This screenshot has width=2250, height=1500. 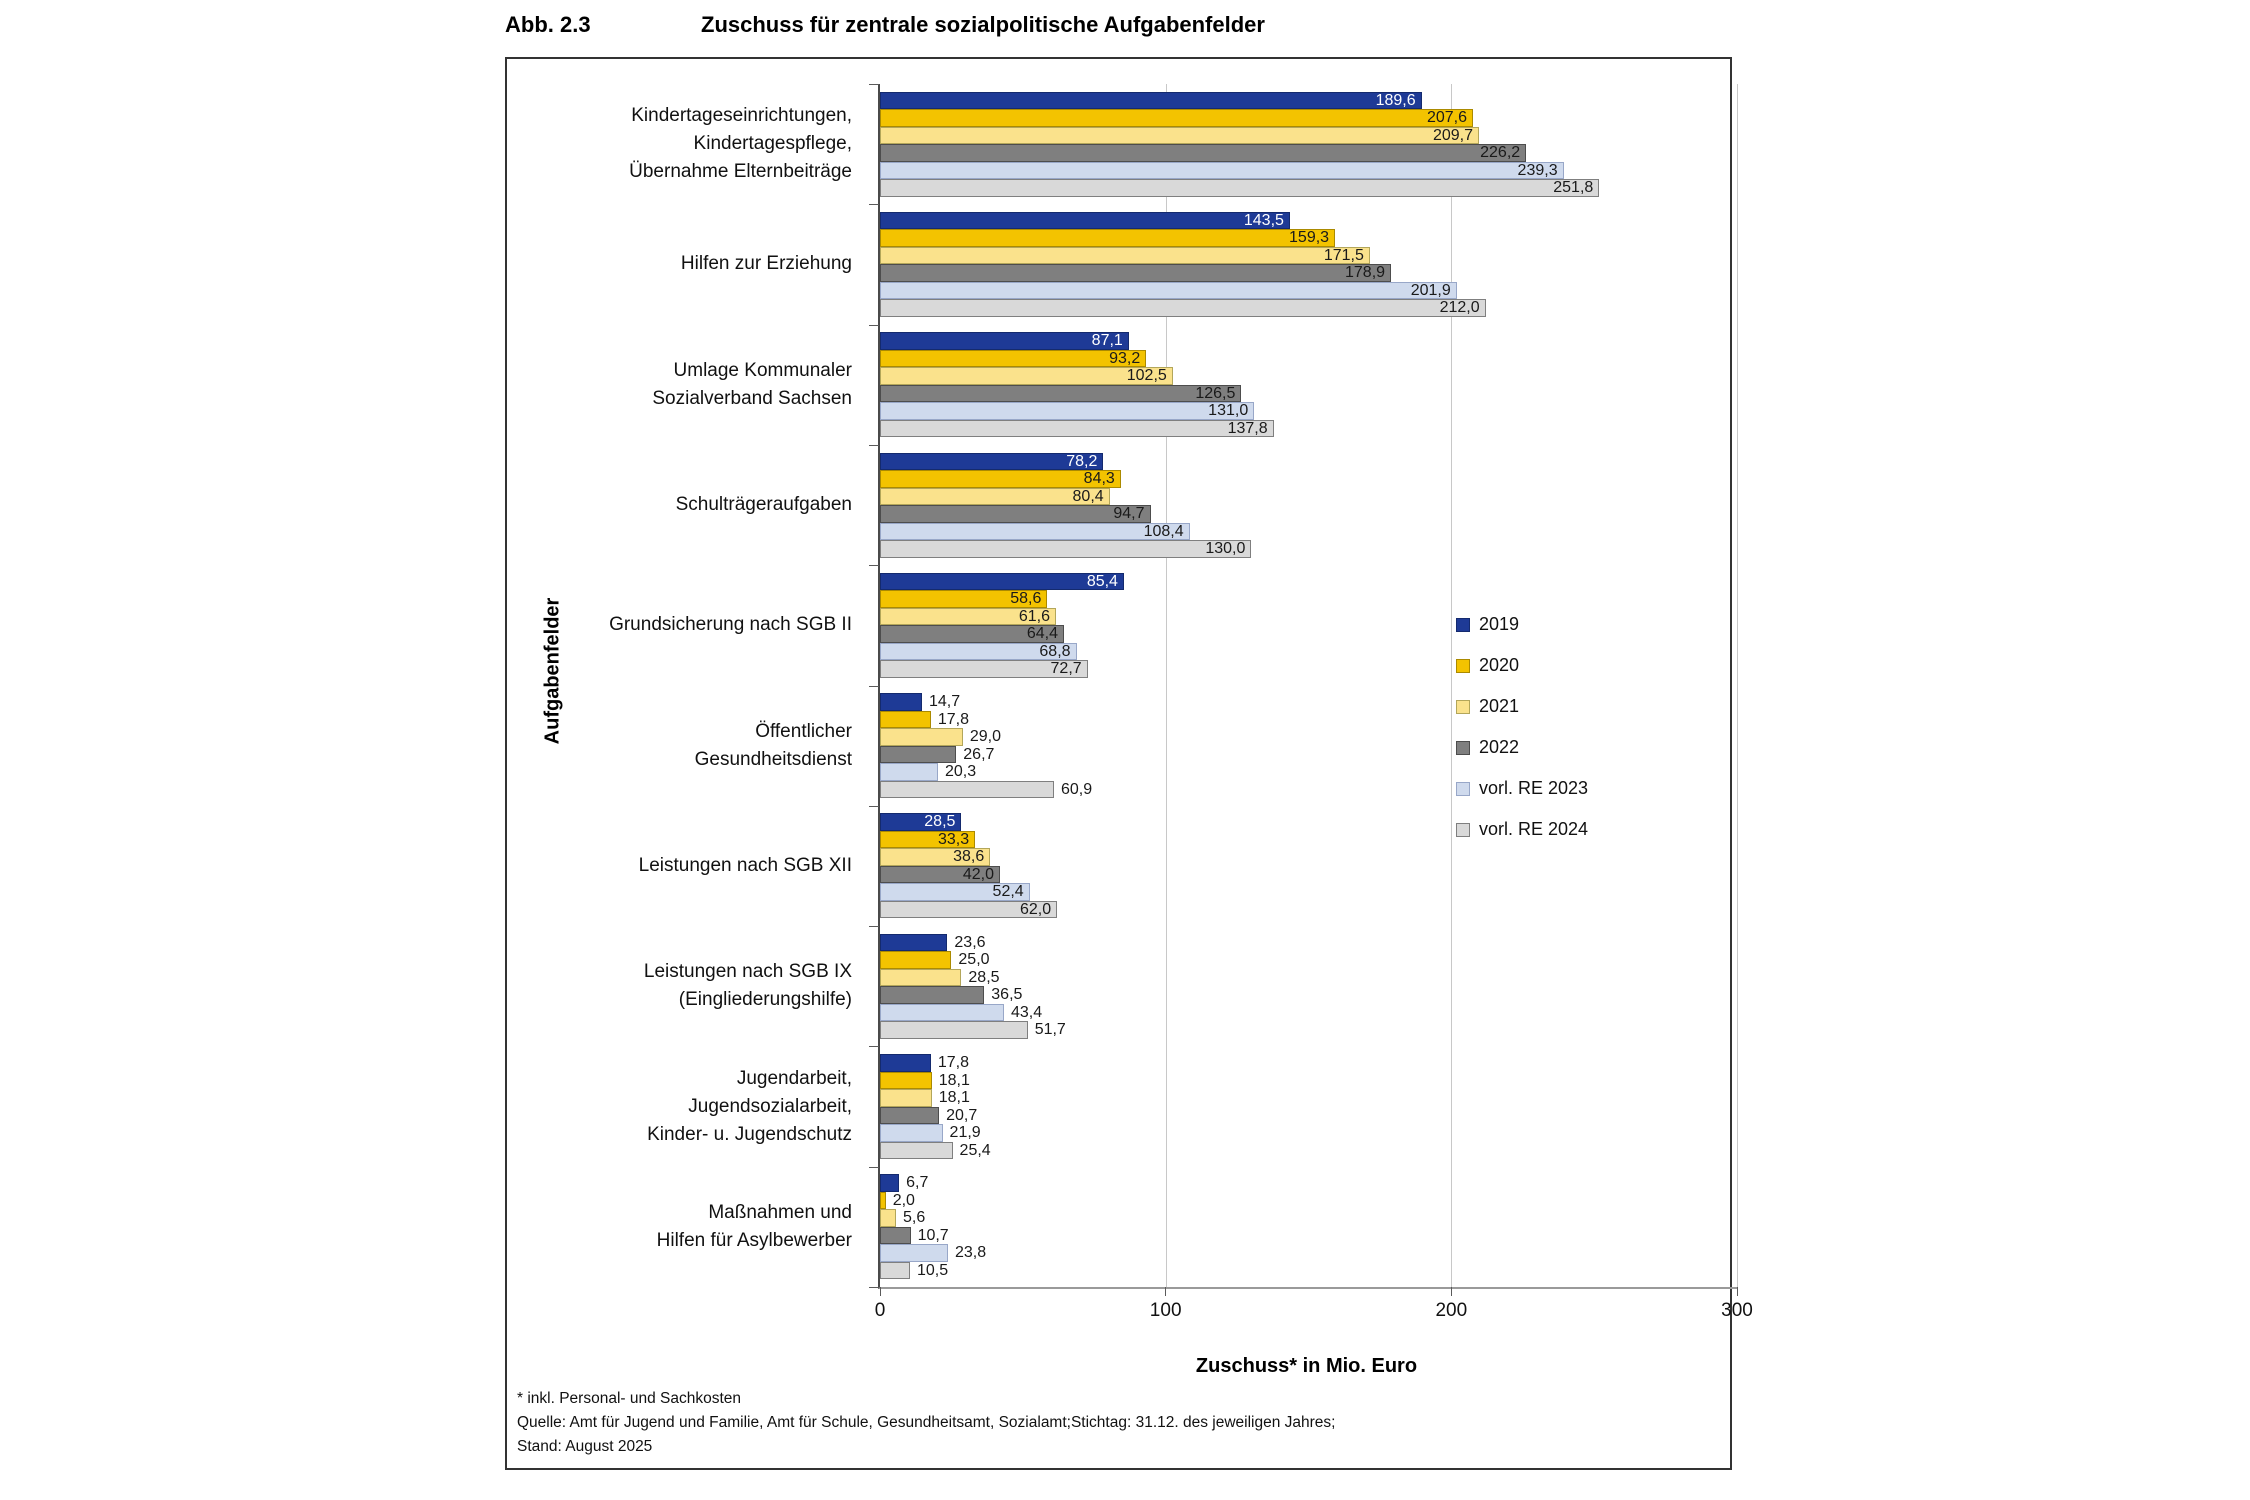 What do you see at coordinates (770, 1106) in the screenshot?
I see `category-label-line: Jugendsozialarbeit,` at bounding box center [770, 1106].